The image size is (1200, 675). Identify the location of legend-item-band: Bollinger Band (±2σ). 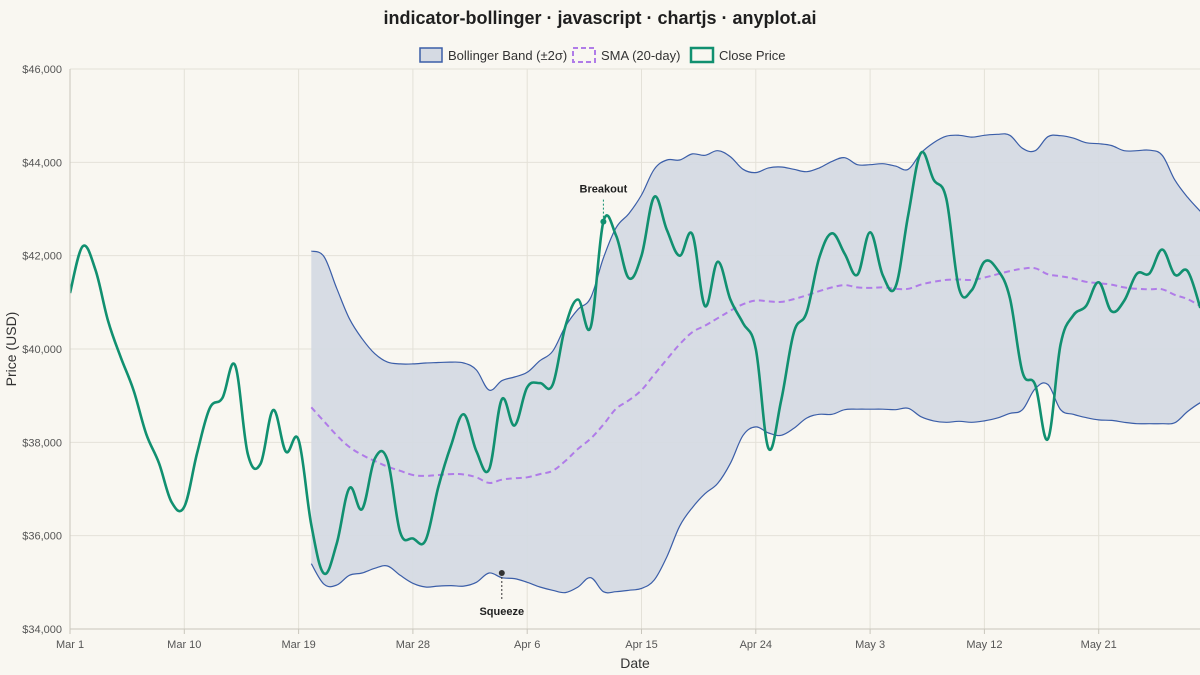
(493, 55).